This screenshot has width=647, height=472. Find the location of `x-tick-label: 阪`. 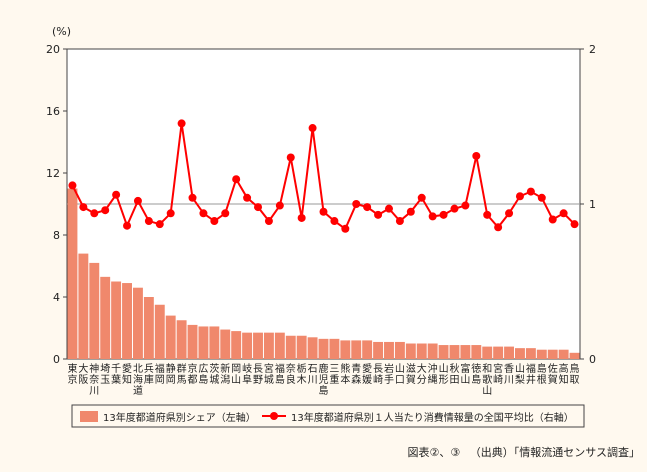

x-tick-label: 阪 is located at coordinates (83, 379).